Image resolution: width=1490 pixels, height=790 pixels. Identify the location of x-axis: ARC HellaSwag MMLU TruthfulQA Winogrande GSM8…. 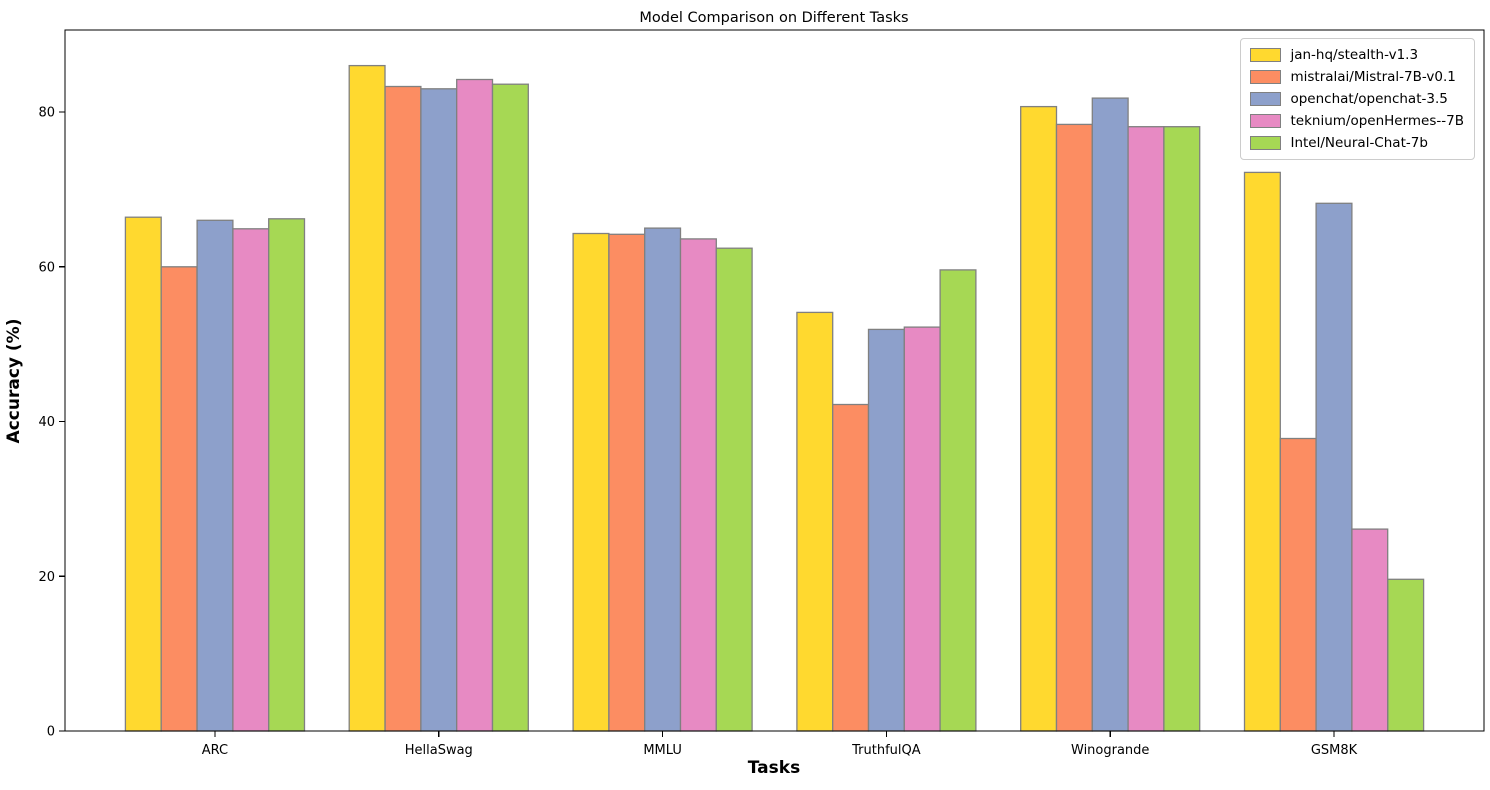
(780, 744).